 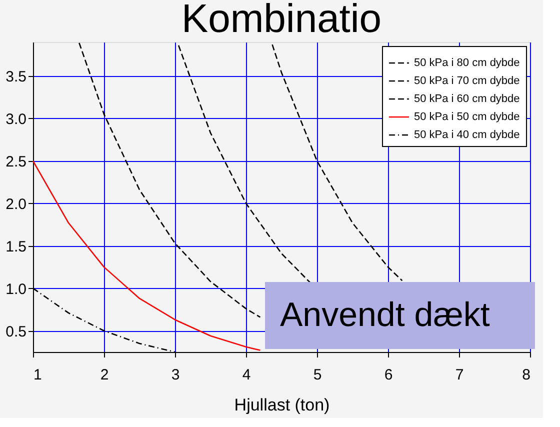 I want to click on x-tick-label: 5, so click(x=317, y=375).